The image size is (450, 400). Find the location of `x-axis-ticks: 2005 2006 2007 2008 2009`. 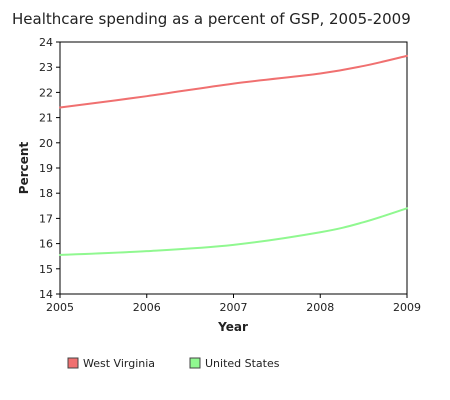

x-axis-ticks: 2005 2006 2007 2008 2009 is located at coordinates (233, 304).